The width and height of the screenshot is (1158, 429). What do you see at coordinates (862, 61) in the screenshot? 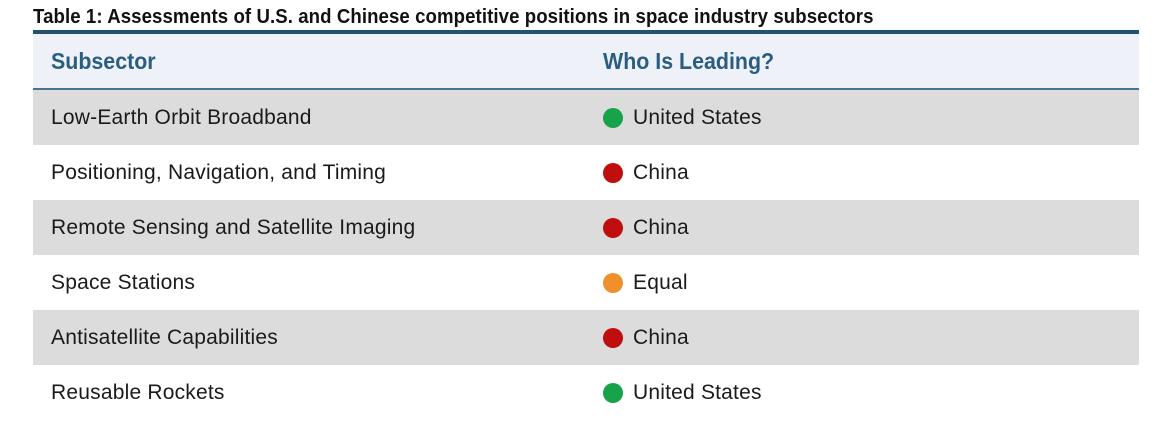
I see `header-cell-leading: Who Is Leading?` at bounding box center [862, 61].